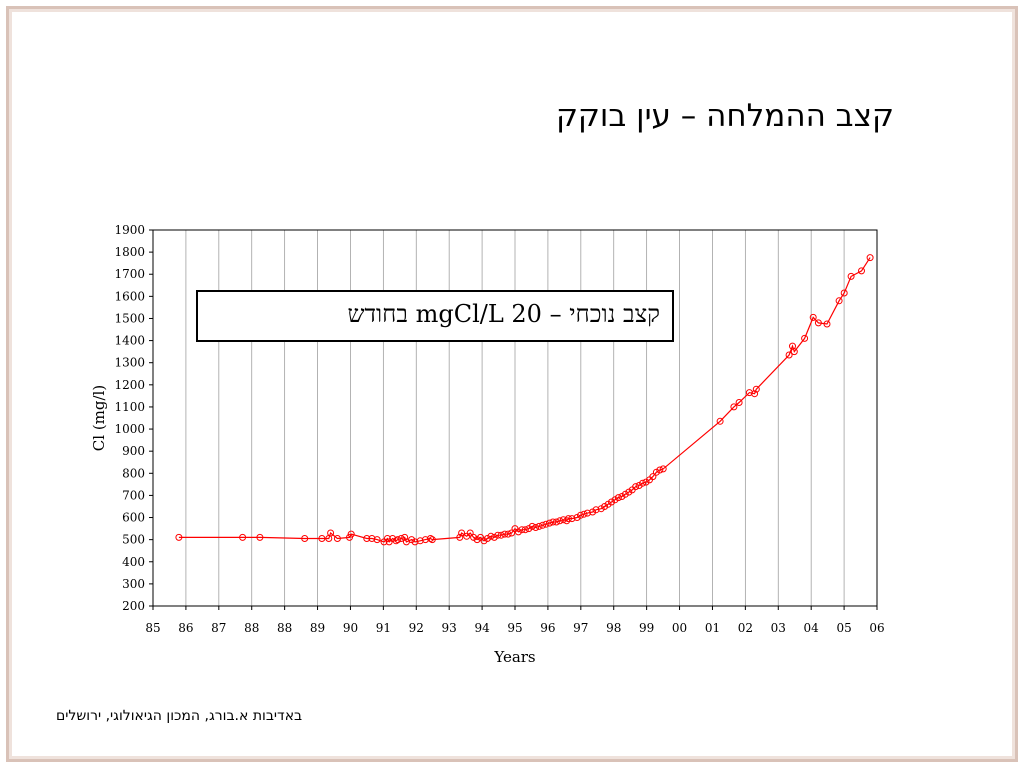  What do you see at coordinates (129, 385) in the screenshot?
I see `y-tick-label: 1200` at bounding box center [129, 385].